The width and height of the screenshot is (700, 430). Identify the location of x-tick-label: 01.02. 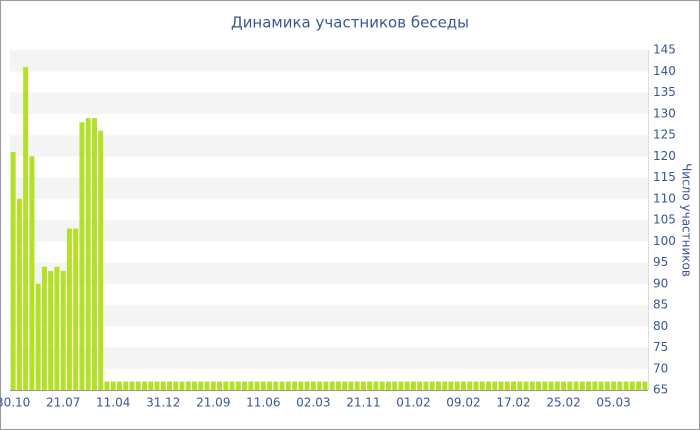
(413, 403).